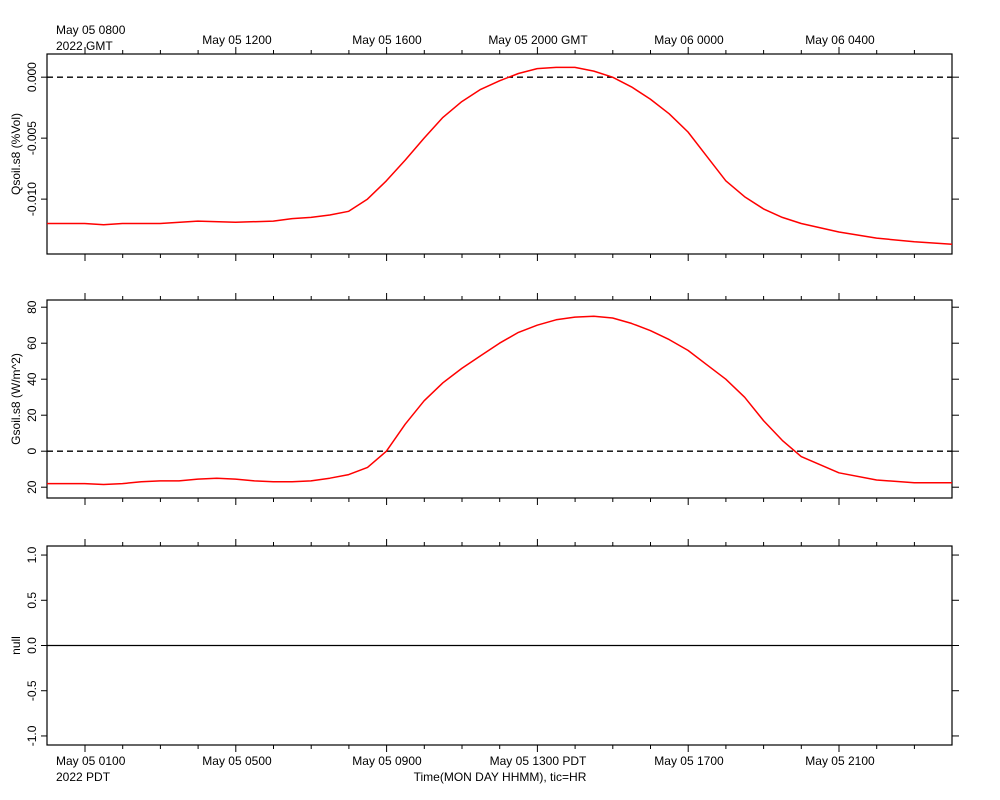 This screenshot has width=1000, height=800. Describe the element at coordinates (32, 600) in the screenshot. I see `y-tick-label: 0.5` at that location.